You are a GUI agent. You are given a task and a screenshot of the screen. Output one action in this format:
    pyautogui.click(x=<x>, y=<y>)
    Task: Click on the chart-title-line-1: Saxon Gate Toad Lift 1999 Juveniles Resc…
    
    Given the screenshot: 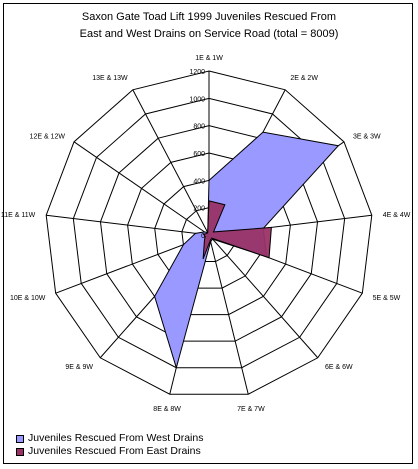 What is the action you would take?
    pyautogui.click(x=209, y=17)
    